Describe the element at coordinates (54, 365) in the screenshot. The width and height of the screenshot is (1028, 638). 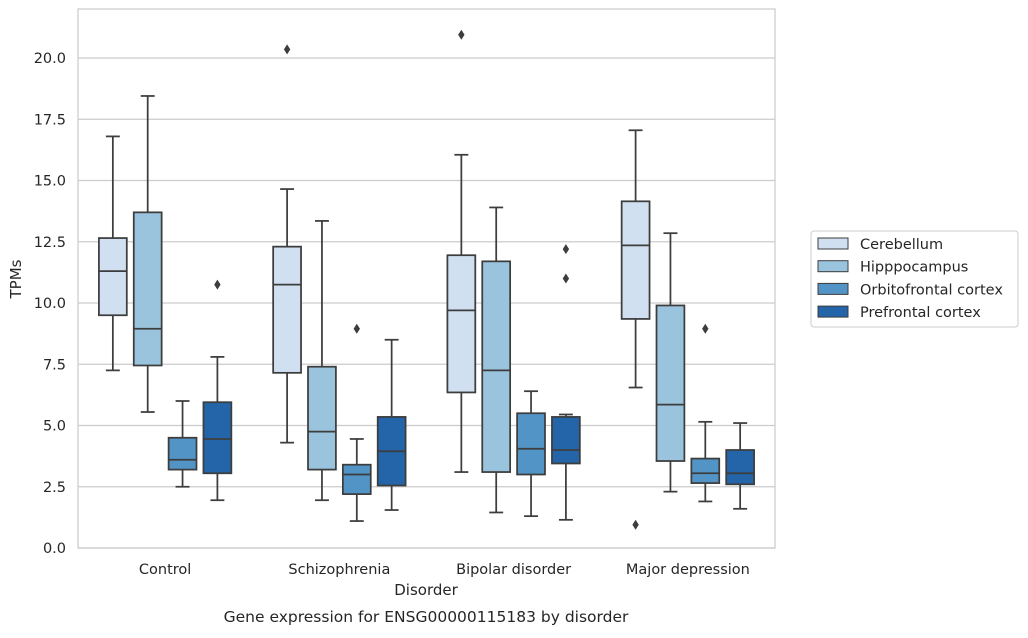
I see `y-tick-label: 7.5` at that location.